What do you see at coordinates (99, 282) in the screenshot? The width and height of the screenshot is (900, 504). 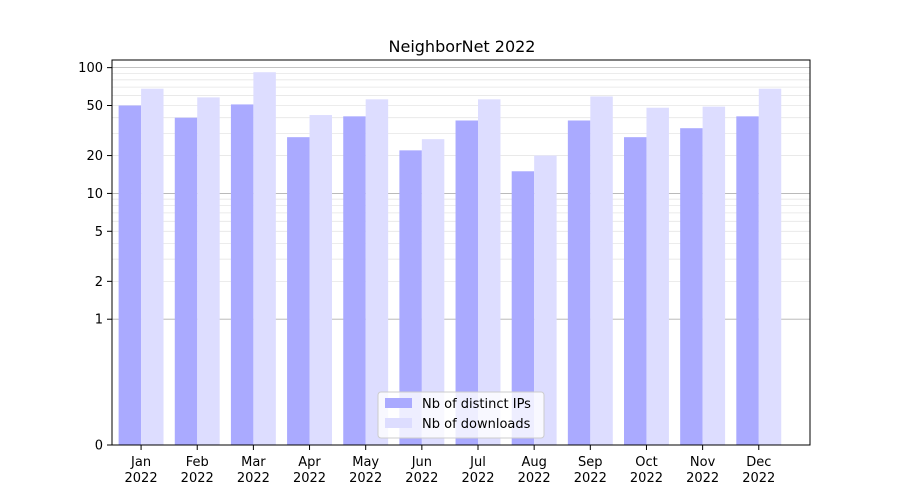 I see `y-tick-label: 2` at bounding box center [99, 282].